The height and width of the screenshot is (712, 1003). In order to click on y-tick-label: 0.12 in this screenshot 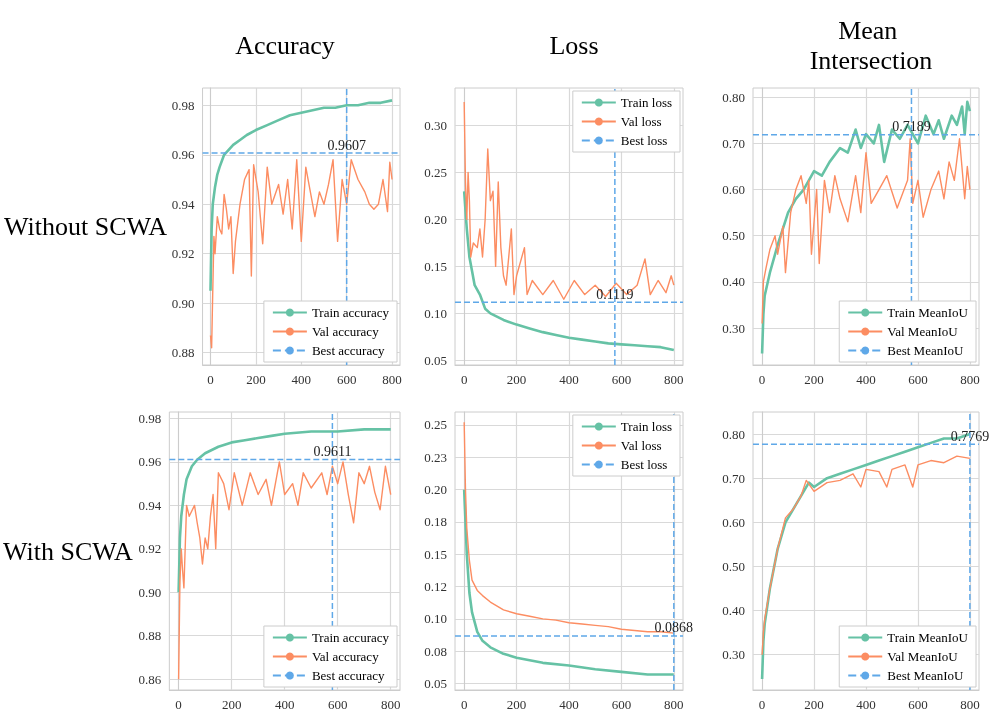, I will do `click(435, 587)`.